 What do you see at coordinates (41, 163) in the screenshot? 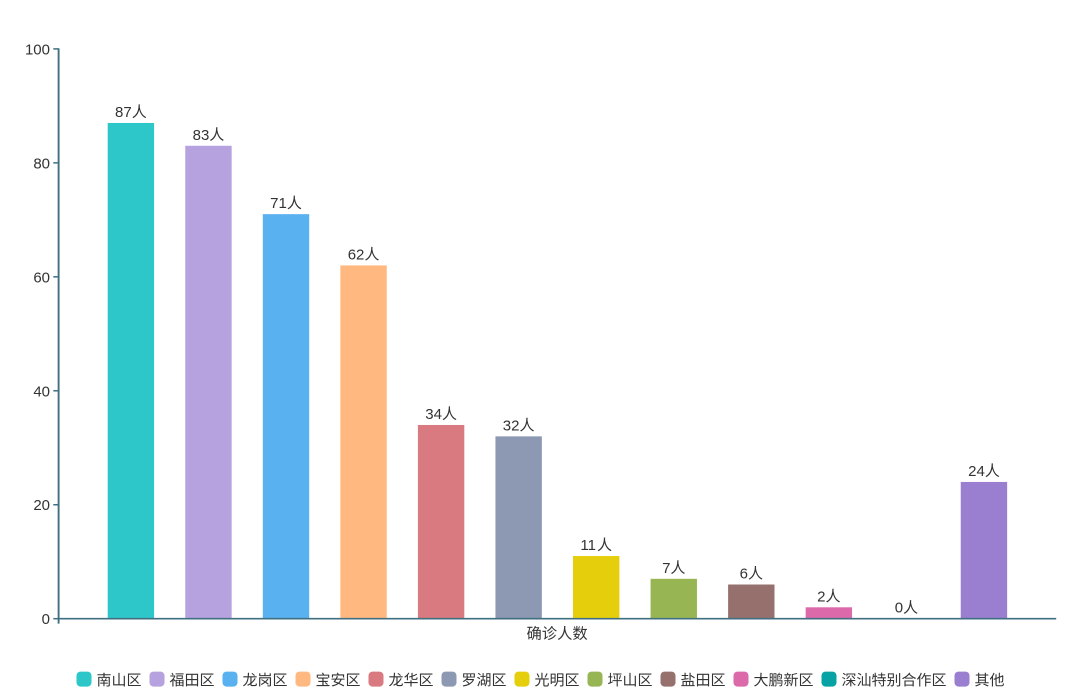
I see `svg-text: 80` at bounding box center [41, 163].